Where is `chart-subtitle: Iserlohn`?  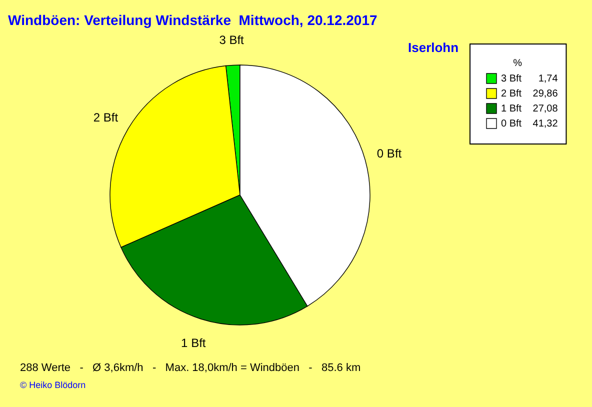 chart-subtitle: Iserlohn is located at coordinates (433, 47).